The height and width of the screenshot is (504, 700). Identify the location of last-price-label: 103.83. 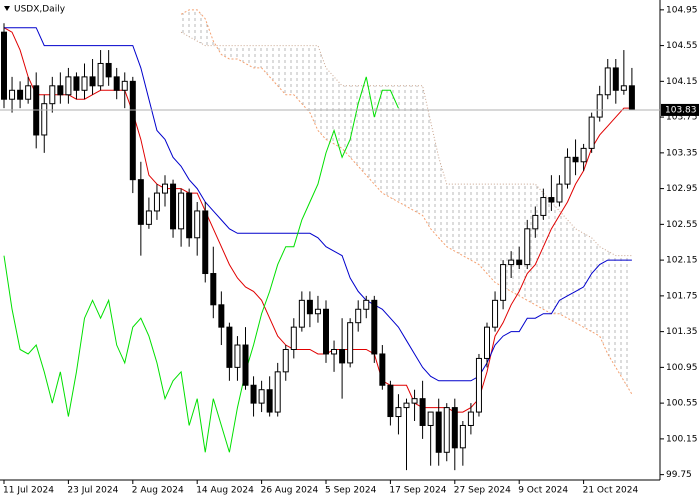
(681, 110).